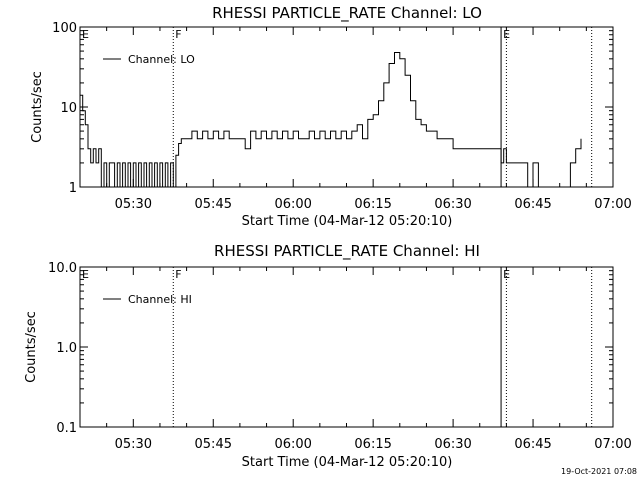 This screenshot has width=640, height=485. Describe the element at coordinates (37, 107) in the screenshot. I see `y-axis-label-lo: Counts/sec` at that location.